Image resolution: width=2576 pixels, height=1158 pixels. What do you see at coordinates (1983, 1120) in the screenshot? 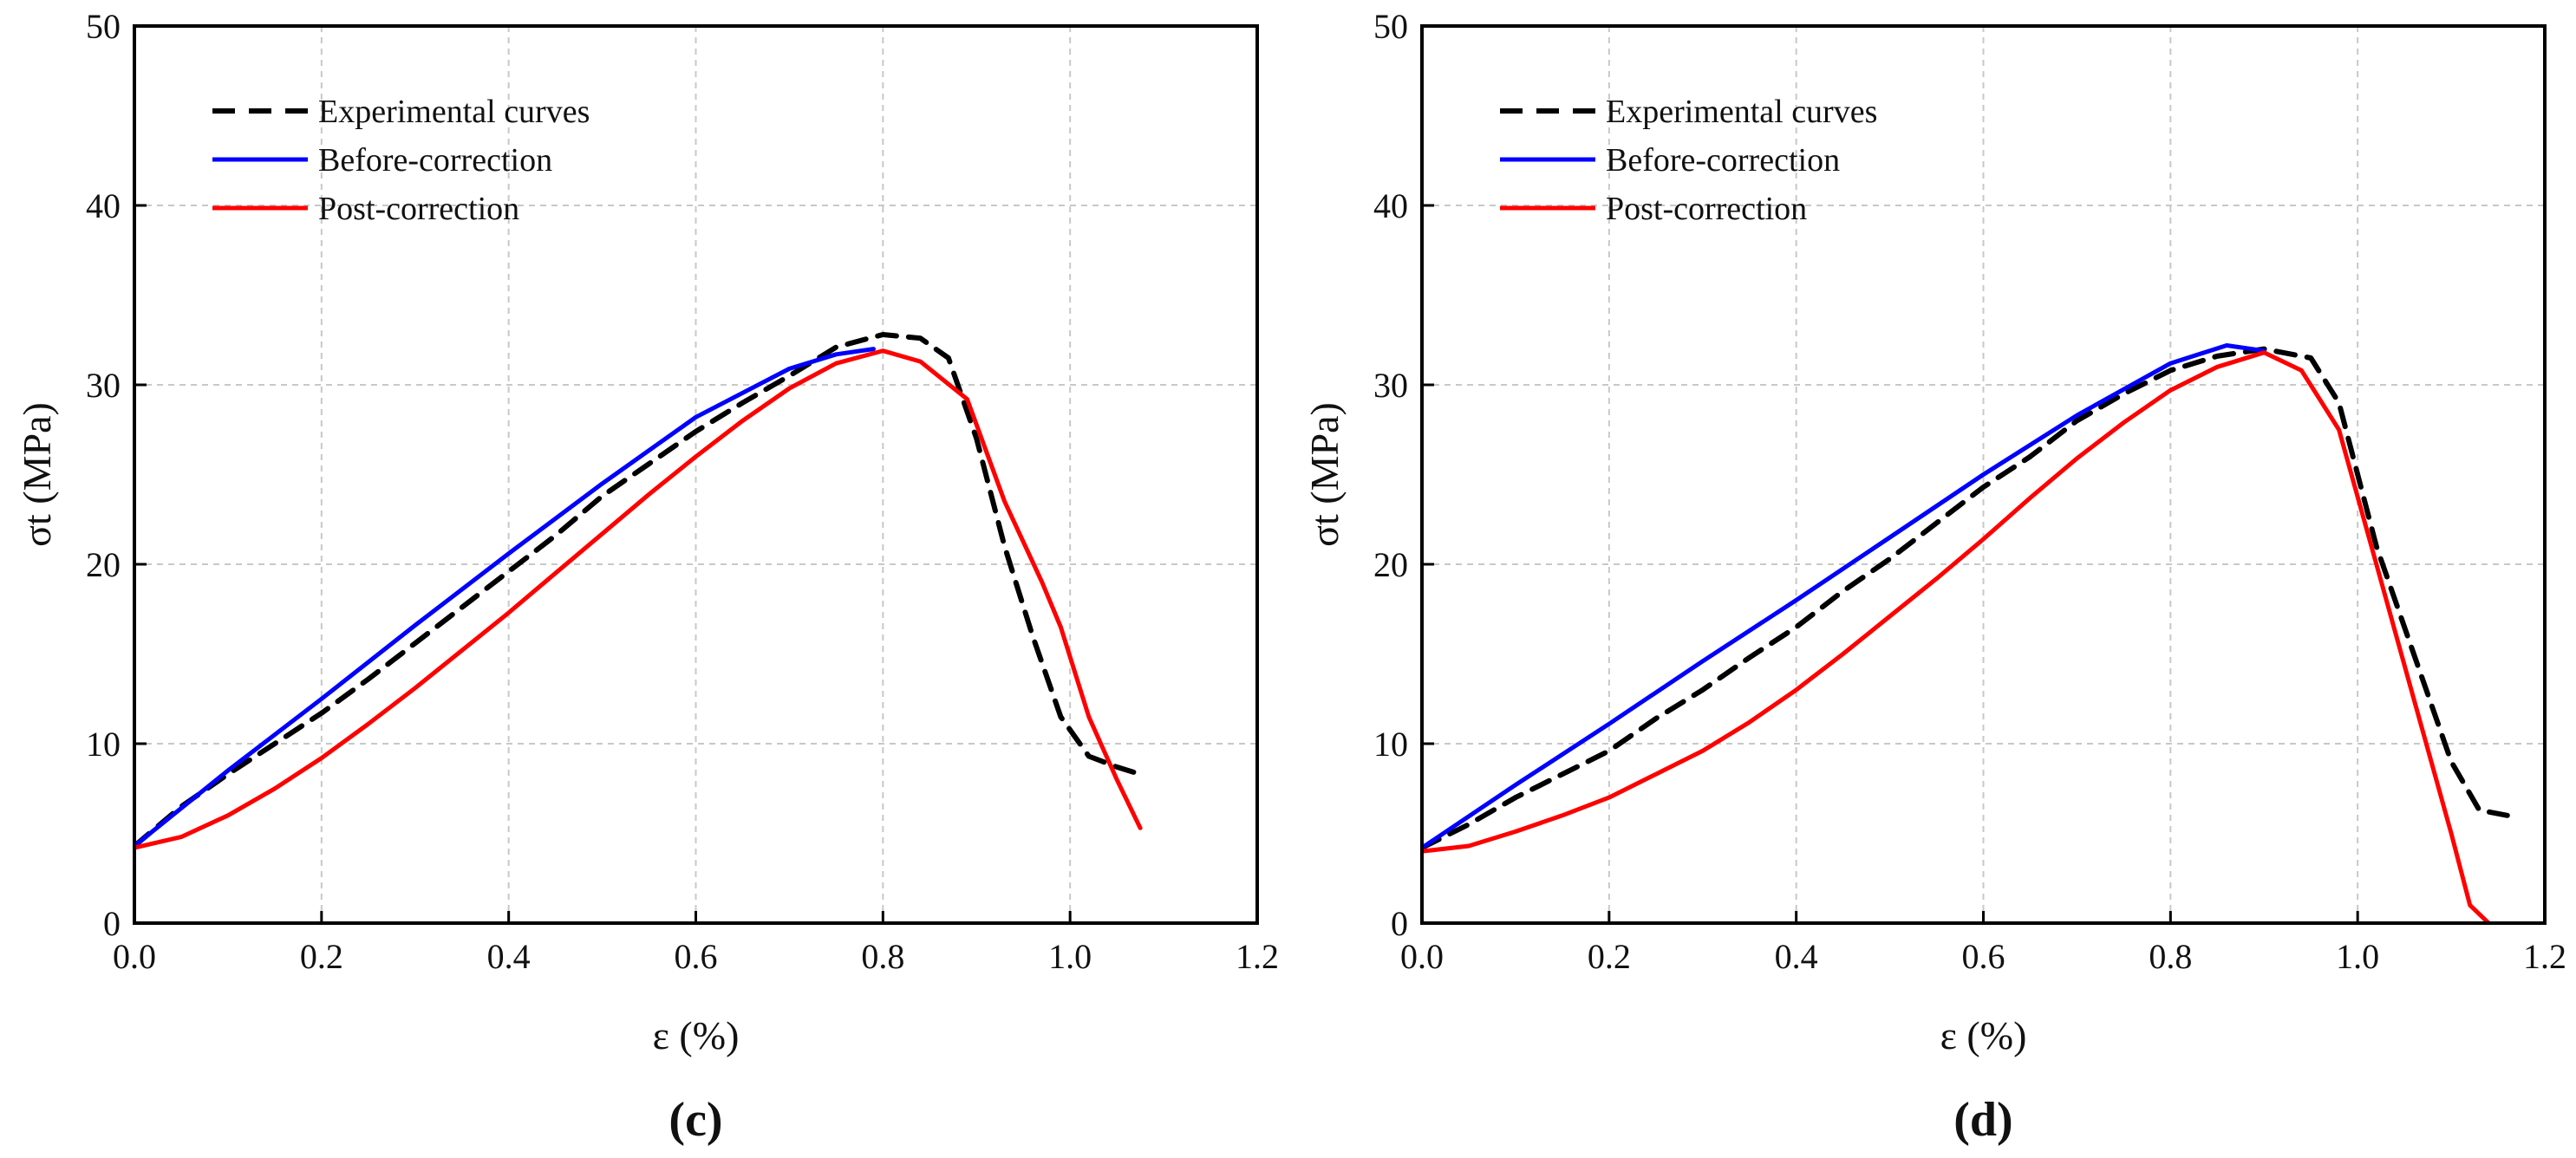
I see `panel-caption: (d)` at bounding box center [1983, 1120].